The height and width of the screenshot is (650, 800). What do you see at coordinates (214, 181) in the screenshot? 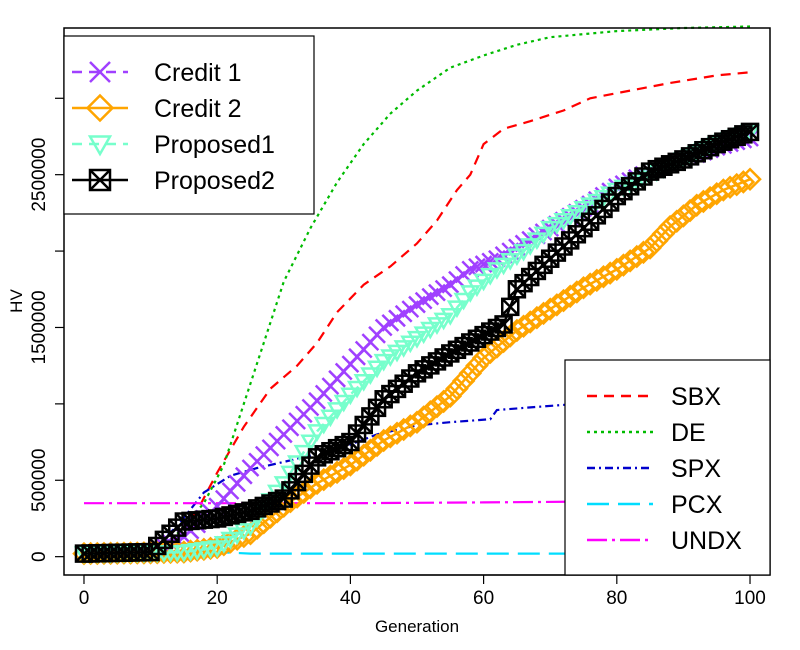
I see `legend-label-proposed2: Proposed2` at bounding box center [214, 181].